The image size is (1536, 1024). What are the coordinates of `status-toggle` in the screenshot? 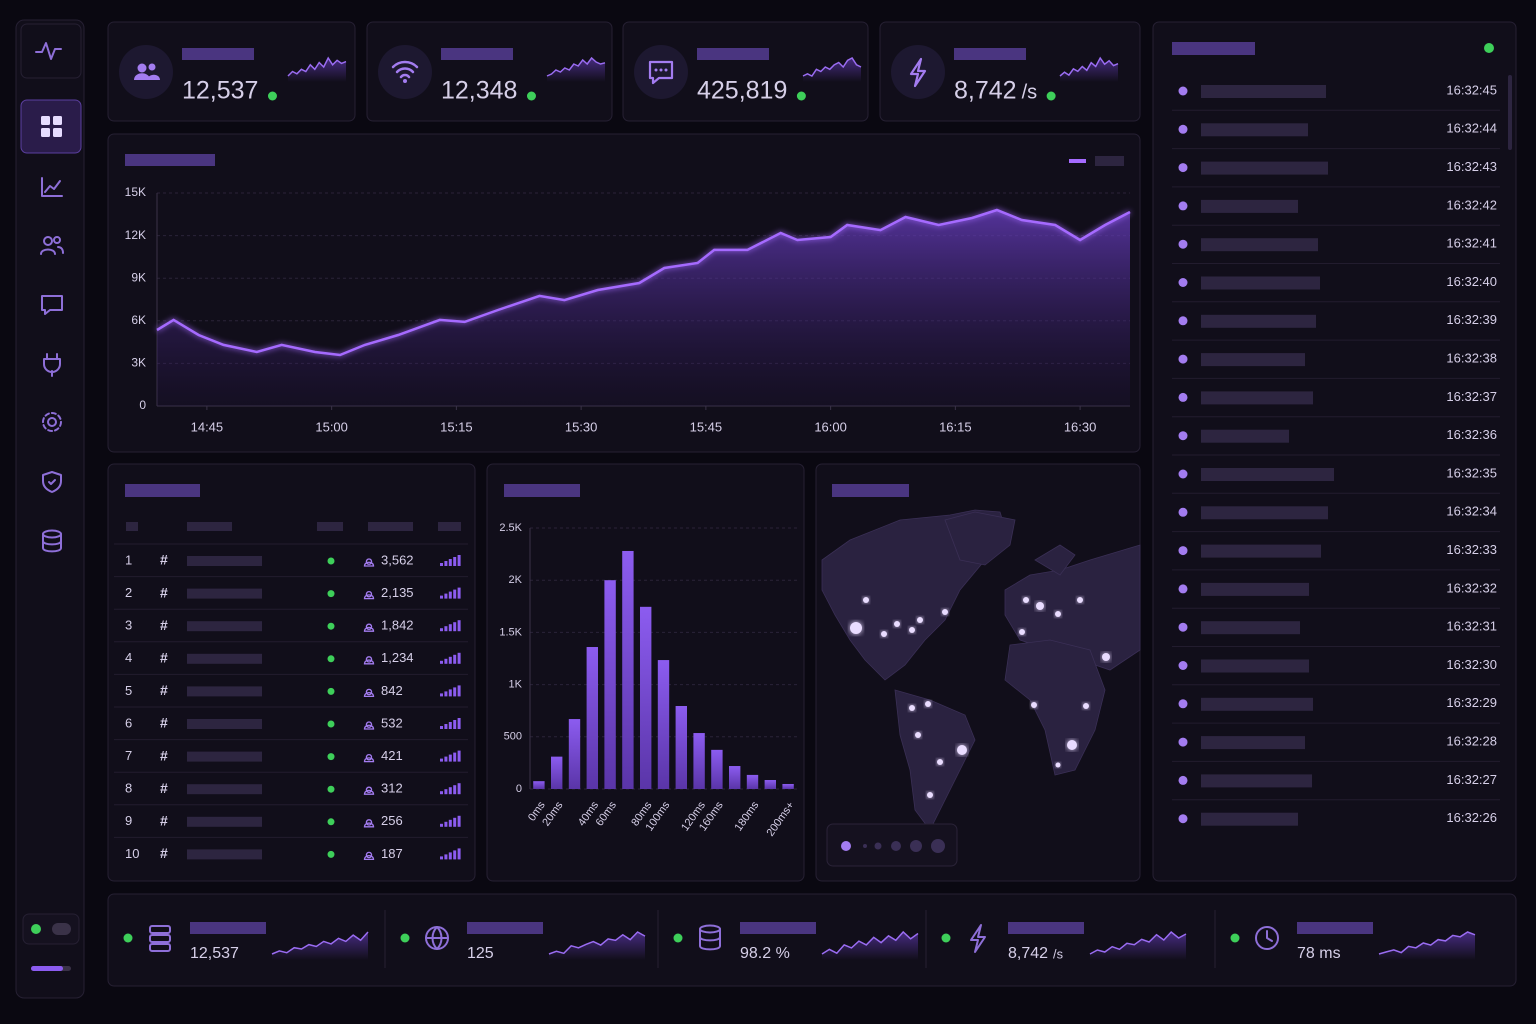 It's located at (51, 929).